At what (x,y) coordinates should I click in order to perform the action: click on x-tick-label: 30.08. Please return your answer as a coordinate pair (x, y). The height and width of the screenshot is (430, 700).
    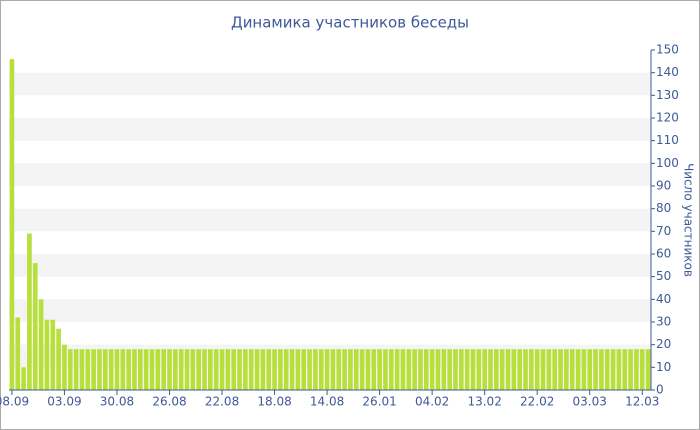
    Looking at the image, I should click on (117, 402).